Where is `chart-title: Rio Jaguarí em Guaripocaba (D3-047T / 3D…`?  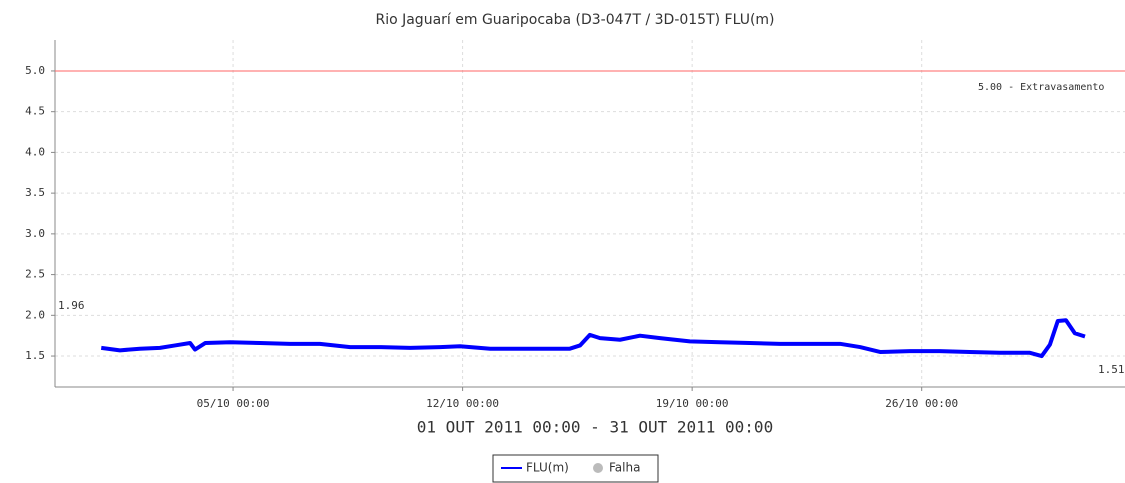
chart-title: Rio Jaguarí em Guaripocaba (D3-047T / 3D… is located at coordinates (574, 20).